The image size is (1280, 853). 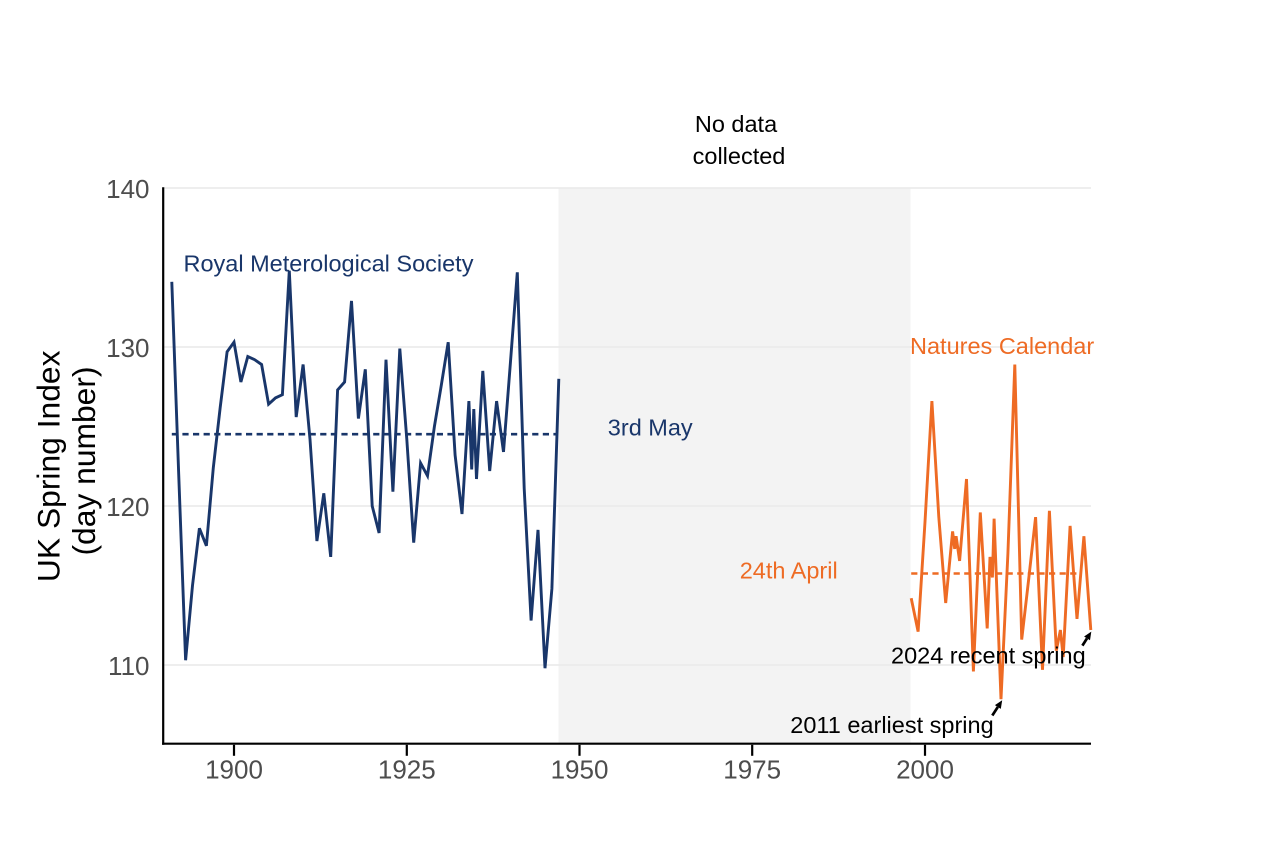 What do you see at coordinates (127, 507) in the screenshot?
I see `svg-text: 120` at bounding box center [127, 507].